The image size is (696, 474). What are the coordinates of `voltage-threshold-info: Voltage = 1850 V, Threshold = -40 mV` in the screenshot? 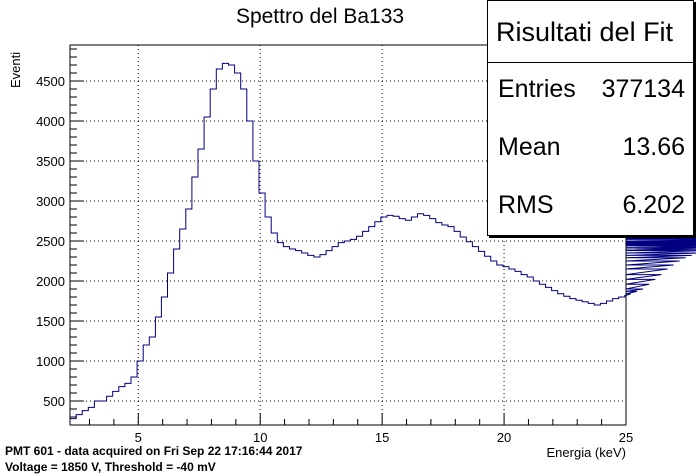 It's located at (110, 467).